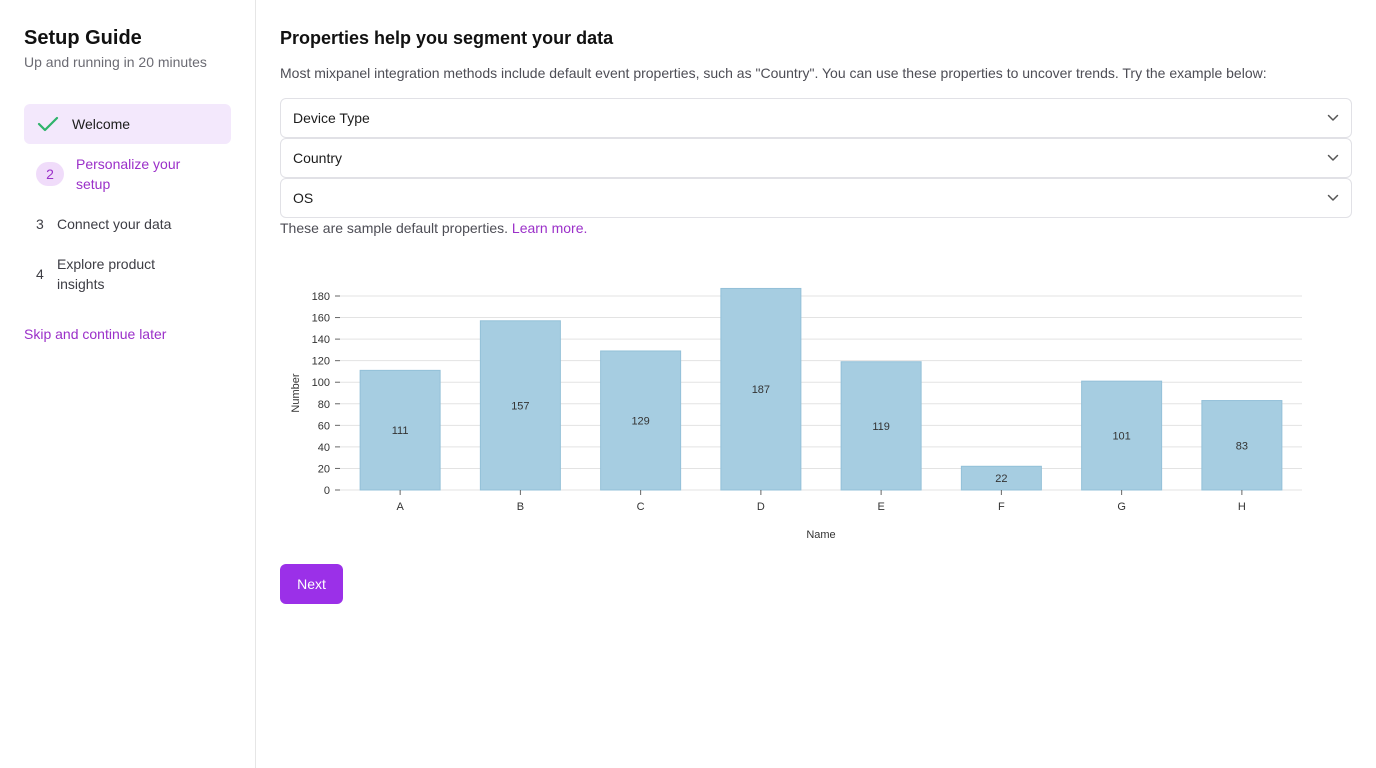 The image size is (1376, 768). What do you see at coordinates (549, 228) in the screenshot?
I see `learn-more-link: Learn more.` at bounding box center [549, 228].